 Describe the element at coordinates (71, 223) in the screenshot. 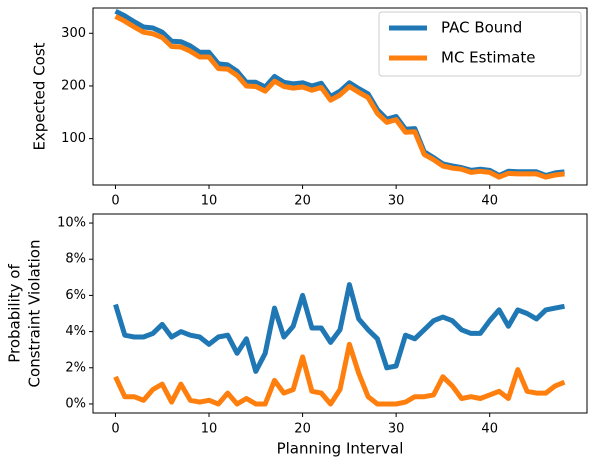

I see `y-tick-label: 10%` at that location.